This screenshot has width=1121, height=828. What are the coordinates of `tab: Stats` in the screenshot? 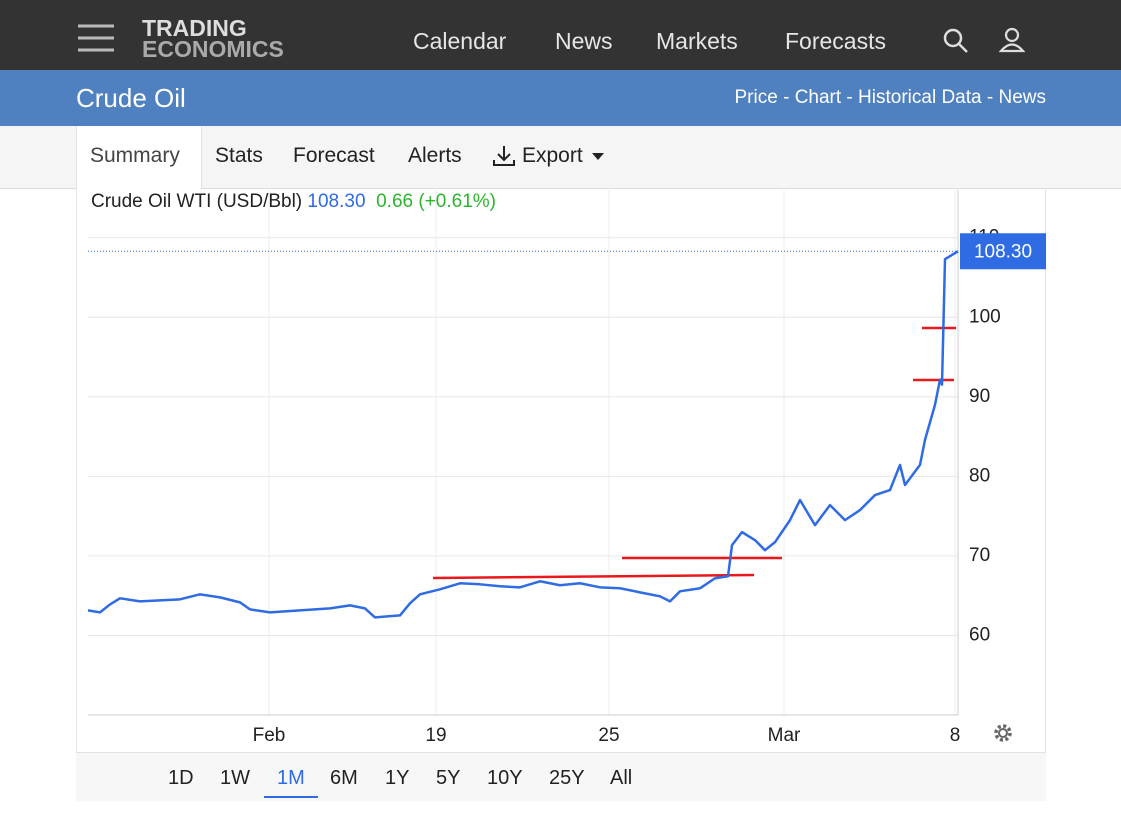 It's located at (239, 155).